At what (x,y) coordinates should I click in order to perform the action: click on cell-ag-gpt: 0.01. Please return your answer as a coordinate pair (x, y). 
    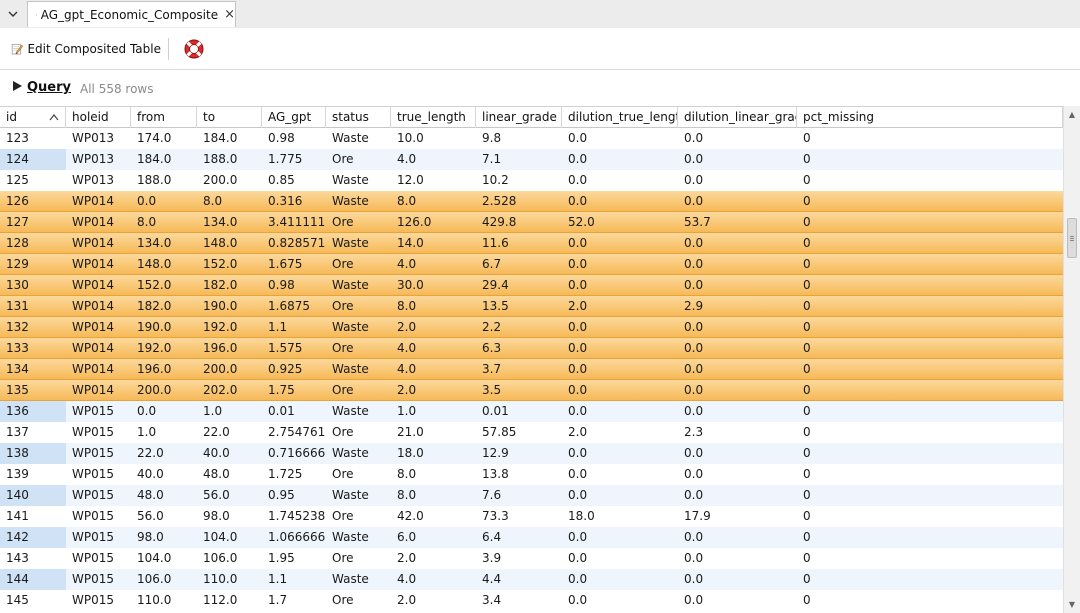
    Looking at the image, I should click on (281, 411).